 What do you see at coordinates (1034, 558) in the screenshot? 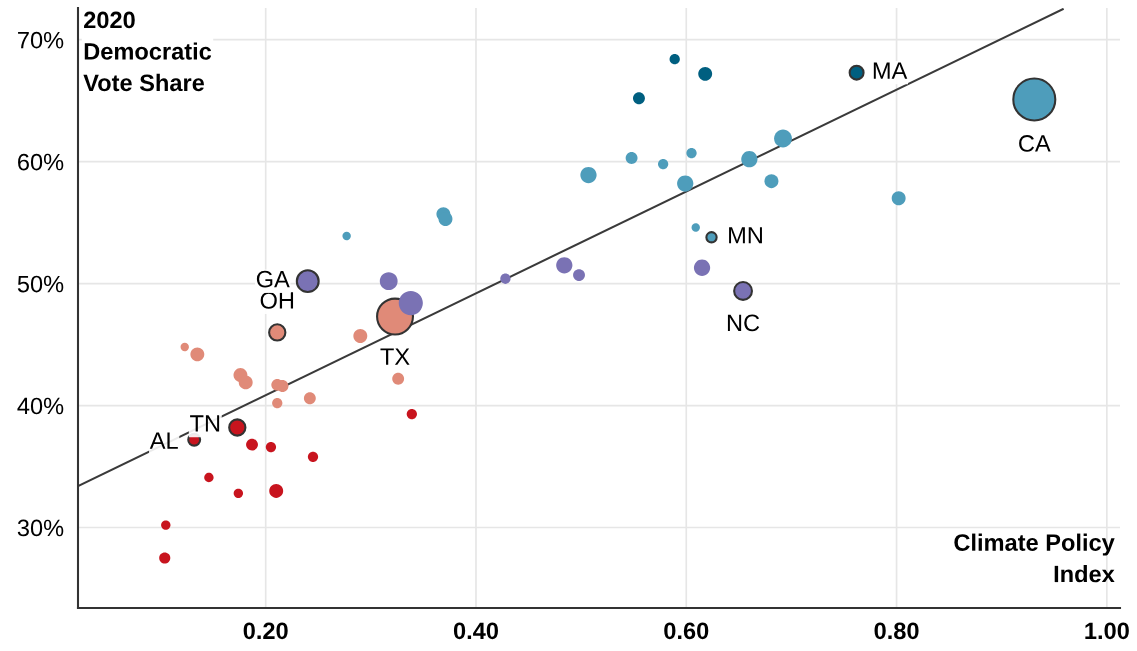
I see `x-axis-title: Climate Policy Index` at bounding box center [1034, 558].